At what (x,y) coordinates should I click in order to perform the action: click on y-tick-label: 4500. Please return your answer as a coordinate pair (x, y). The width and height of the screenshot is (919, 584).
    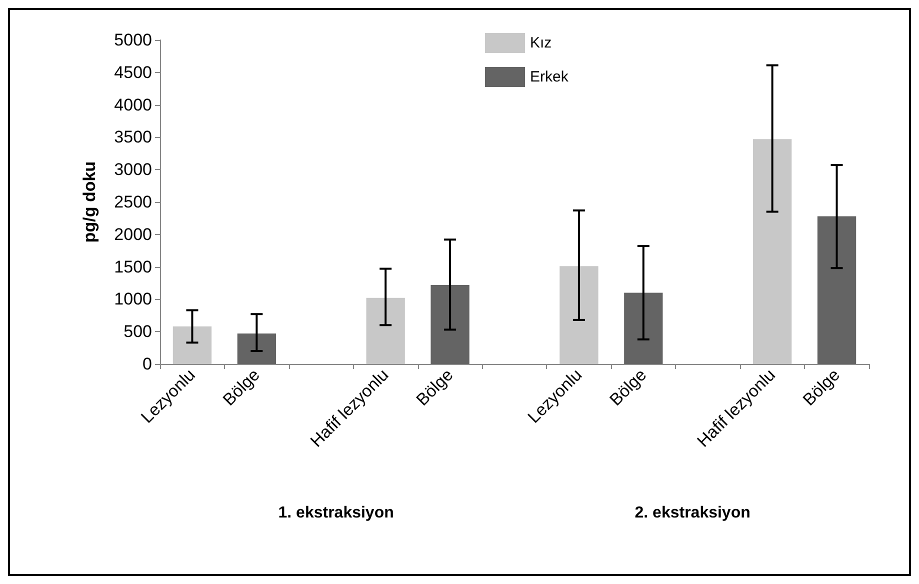
    Looking at the image, I should click on (133, 72).